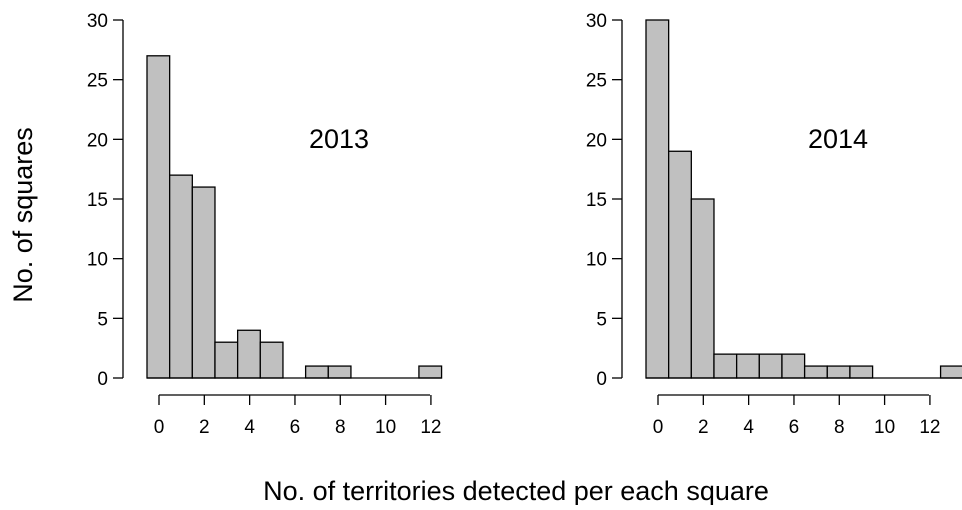 This screenshot has width=962, height=510. Describe the element at coordinates (295, 427) in the screenshot. I see `p0-x-tick-label-6: 6` at that location.